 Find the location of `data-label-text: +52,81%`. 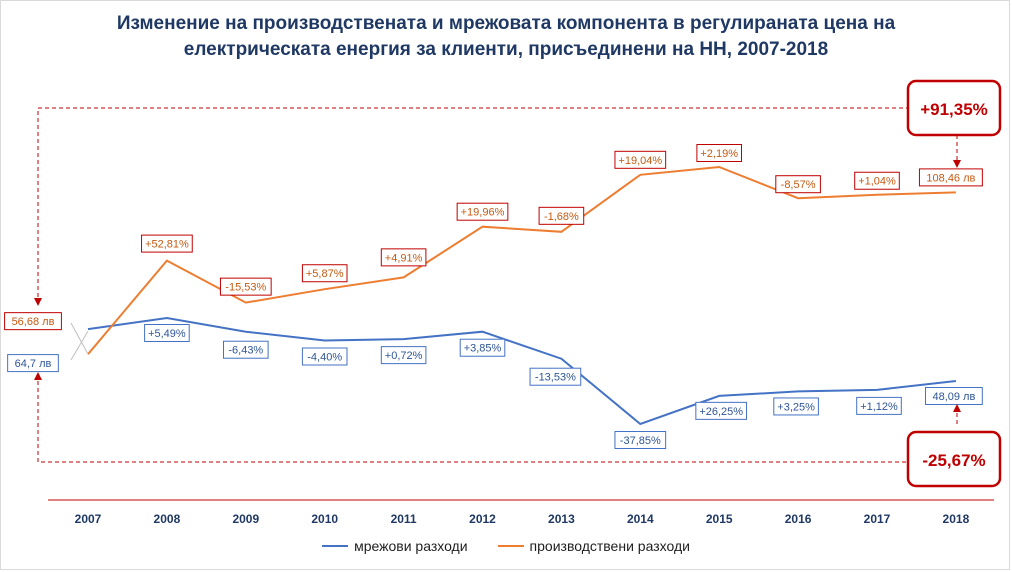

data-label-text: +52,81% is located at coordinates (167, 245).